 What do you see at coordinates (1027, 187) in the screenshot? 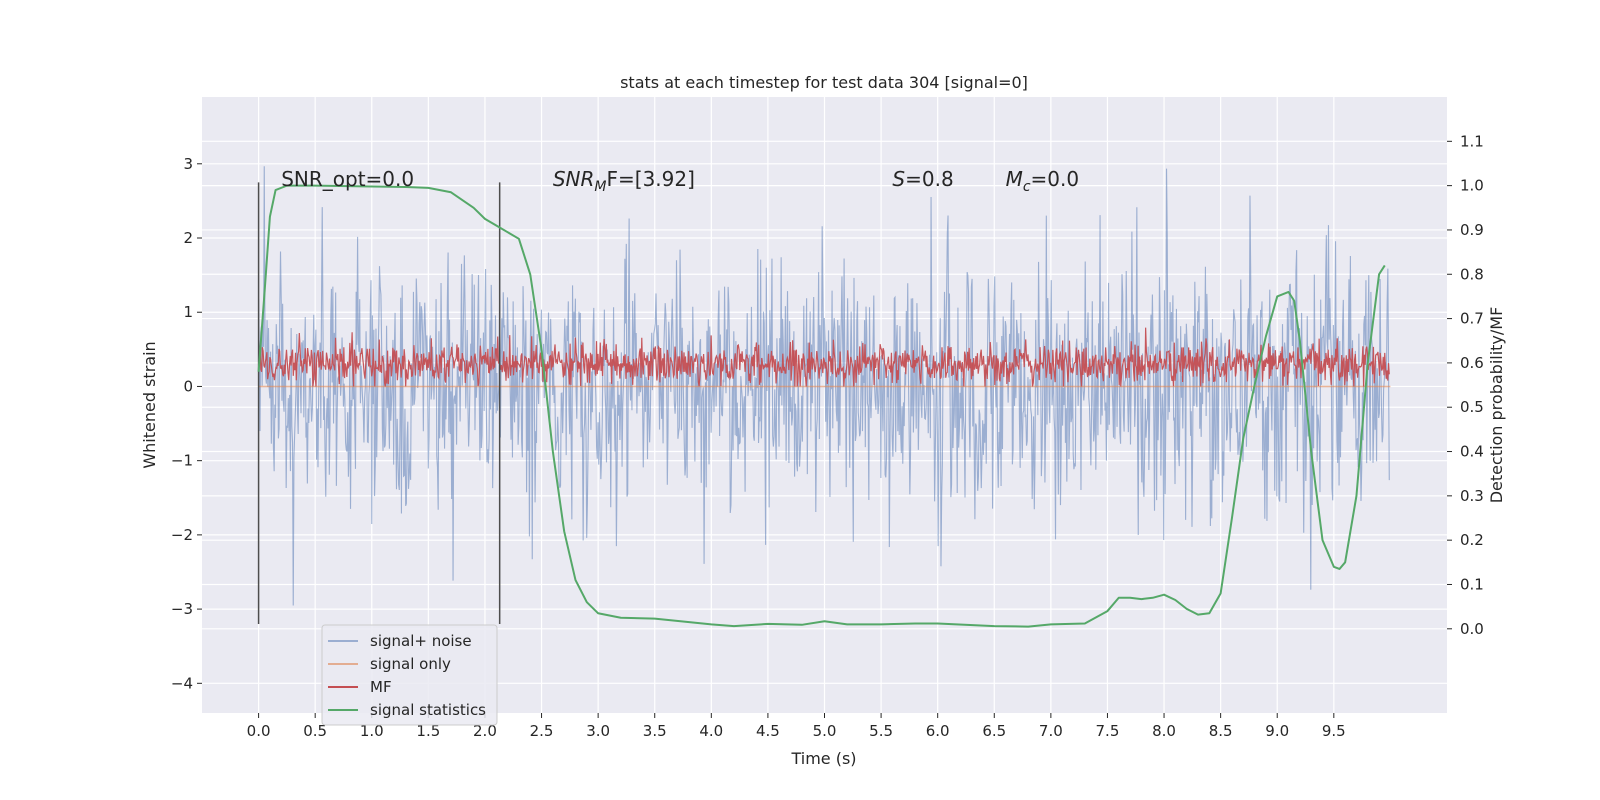
I see `annotation-sub: c` at bounding box center [1027, 187].